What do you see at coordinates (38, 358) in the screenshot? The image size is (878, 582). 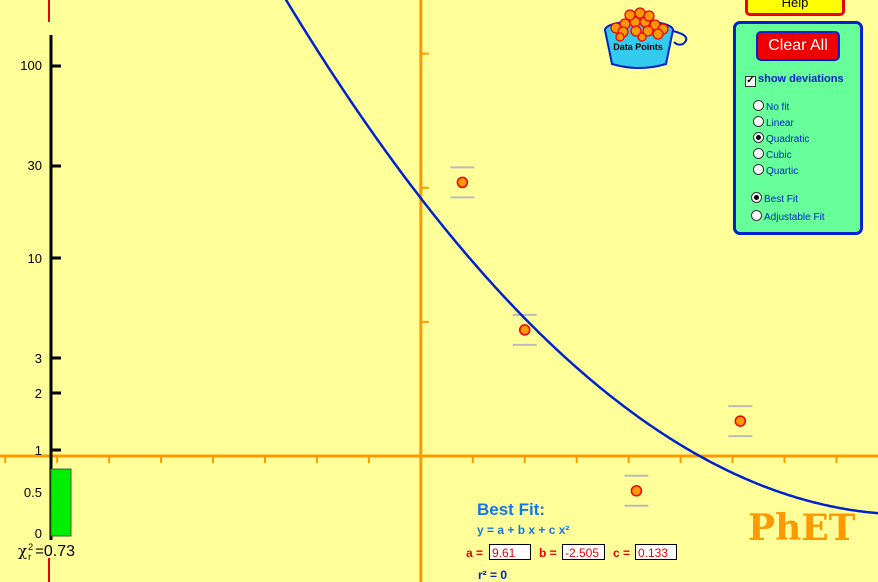 I see `chi-scale-tick-label: 3` at bounding box center [38, 358].